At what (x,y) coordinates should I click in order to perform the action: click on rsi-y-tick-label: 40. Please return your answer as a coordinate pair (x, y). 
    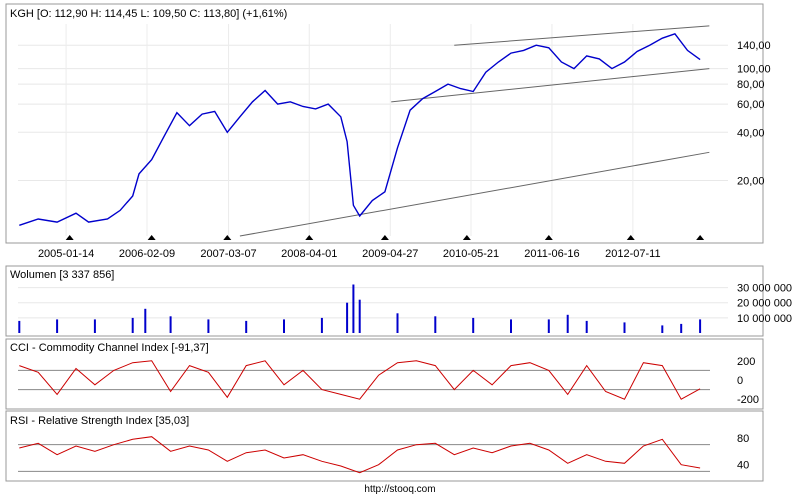
    Looking at the image, I should click on (743, 466).